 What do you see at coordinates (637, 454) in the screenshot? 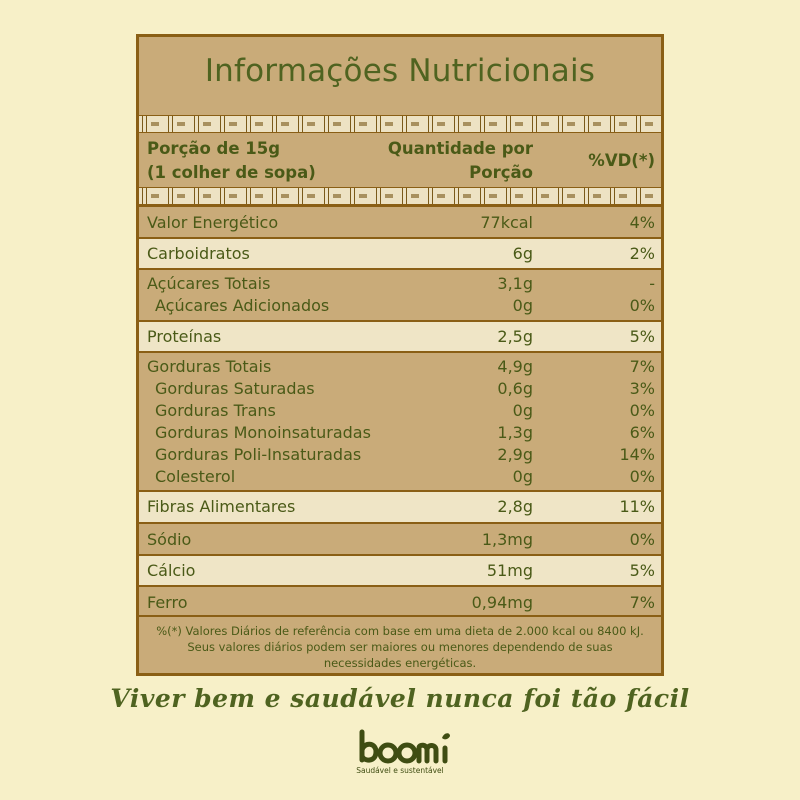
I see `nutrient-daily-value: 14%` at bounding box center [637, 454].